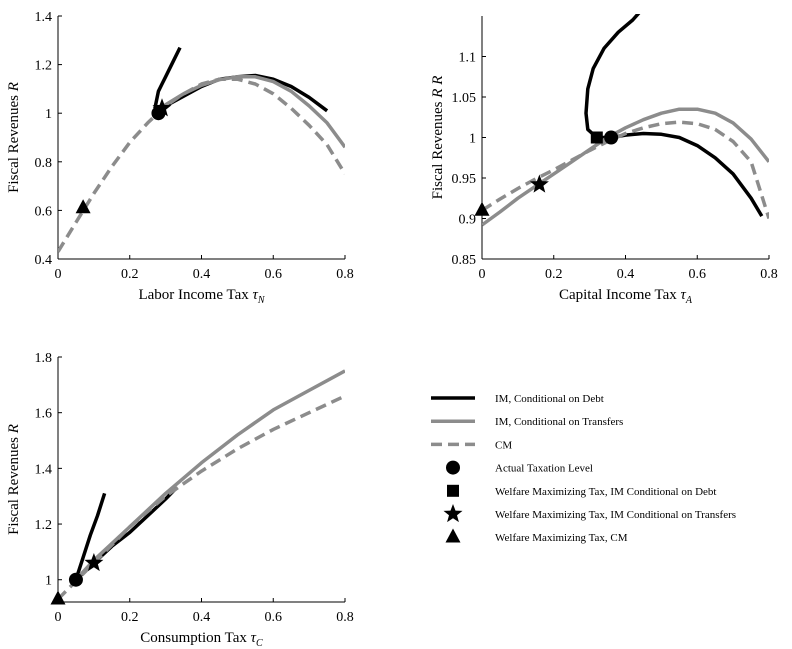 The height and width of the screenshot is (649, 792). I want to click on legend-label: IM, Conditional on Debt, so click(549, 399).